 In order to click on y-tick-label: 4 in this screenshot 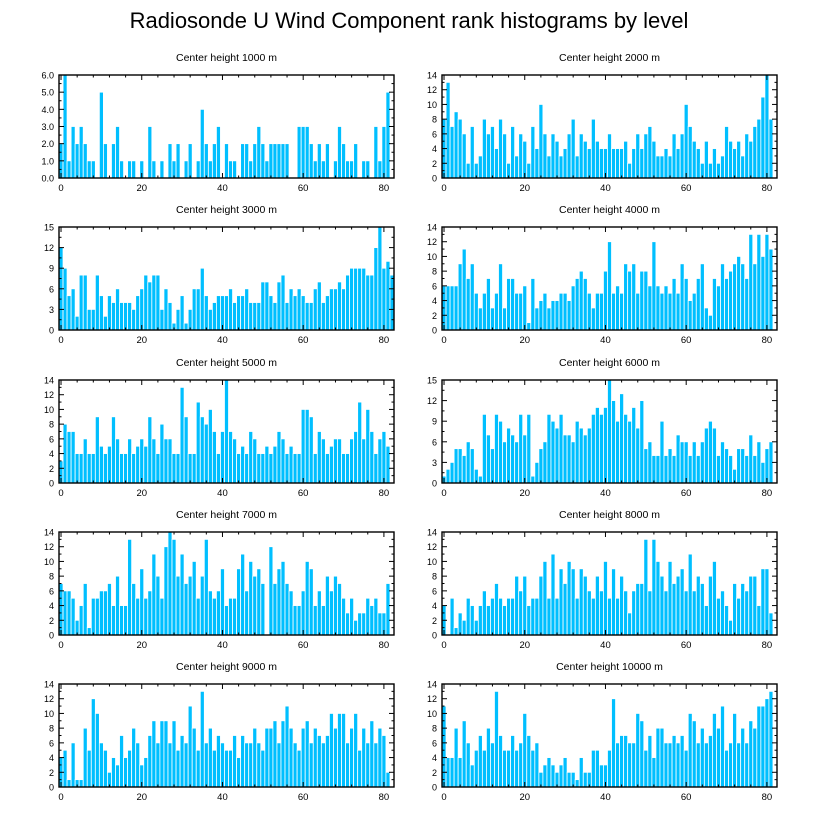, I will do `click(51, 454)`.